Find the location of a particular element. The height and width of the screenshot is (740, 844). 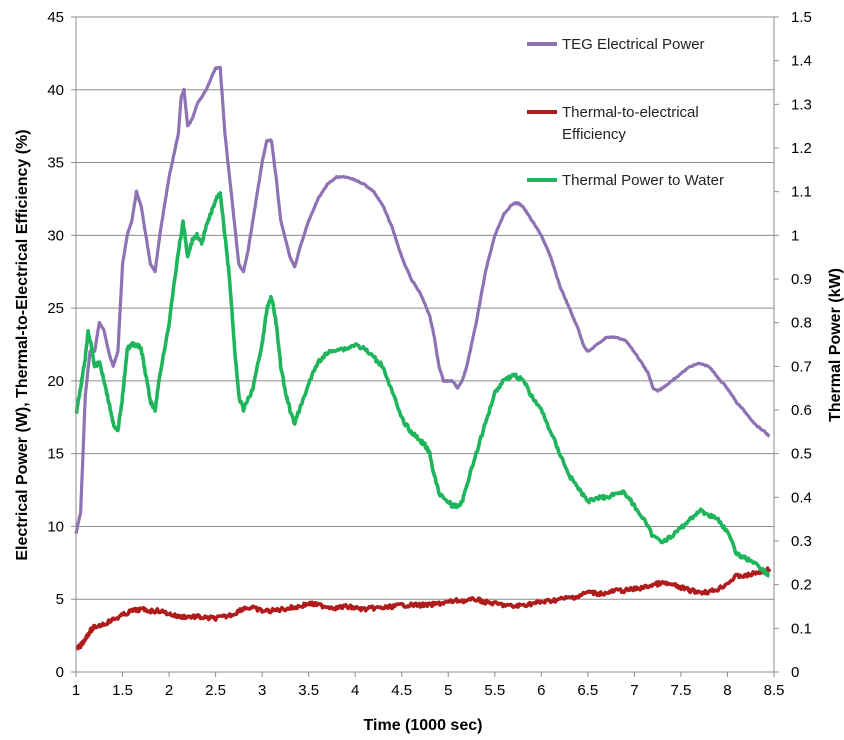

y-left-tick-label: 35 is located at coordinates (55, 163).